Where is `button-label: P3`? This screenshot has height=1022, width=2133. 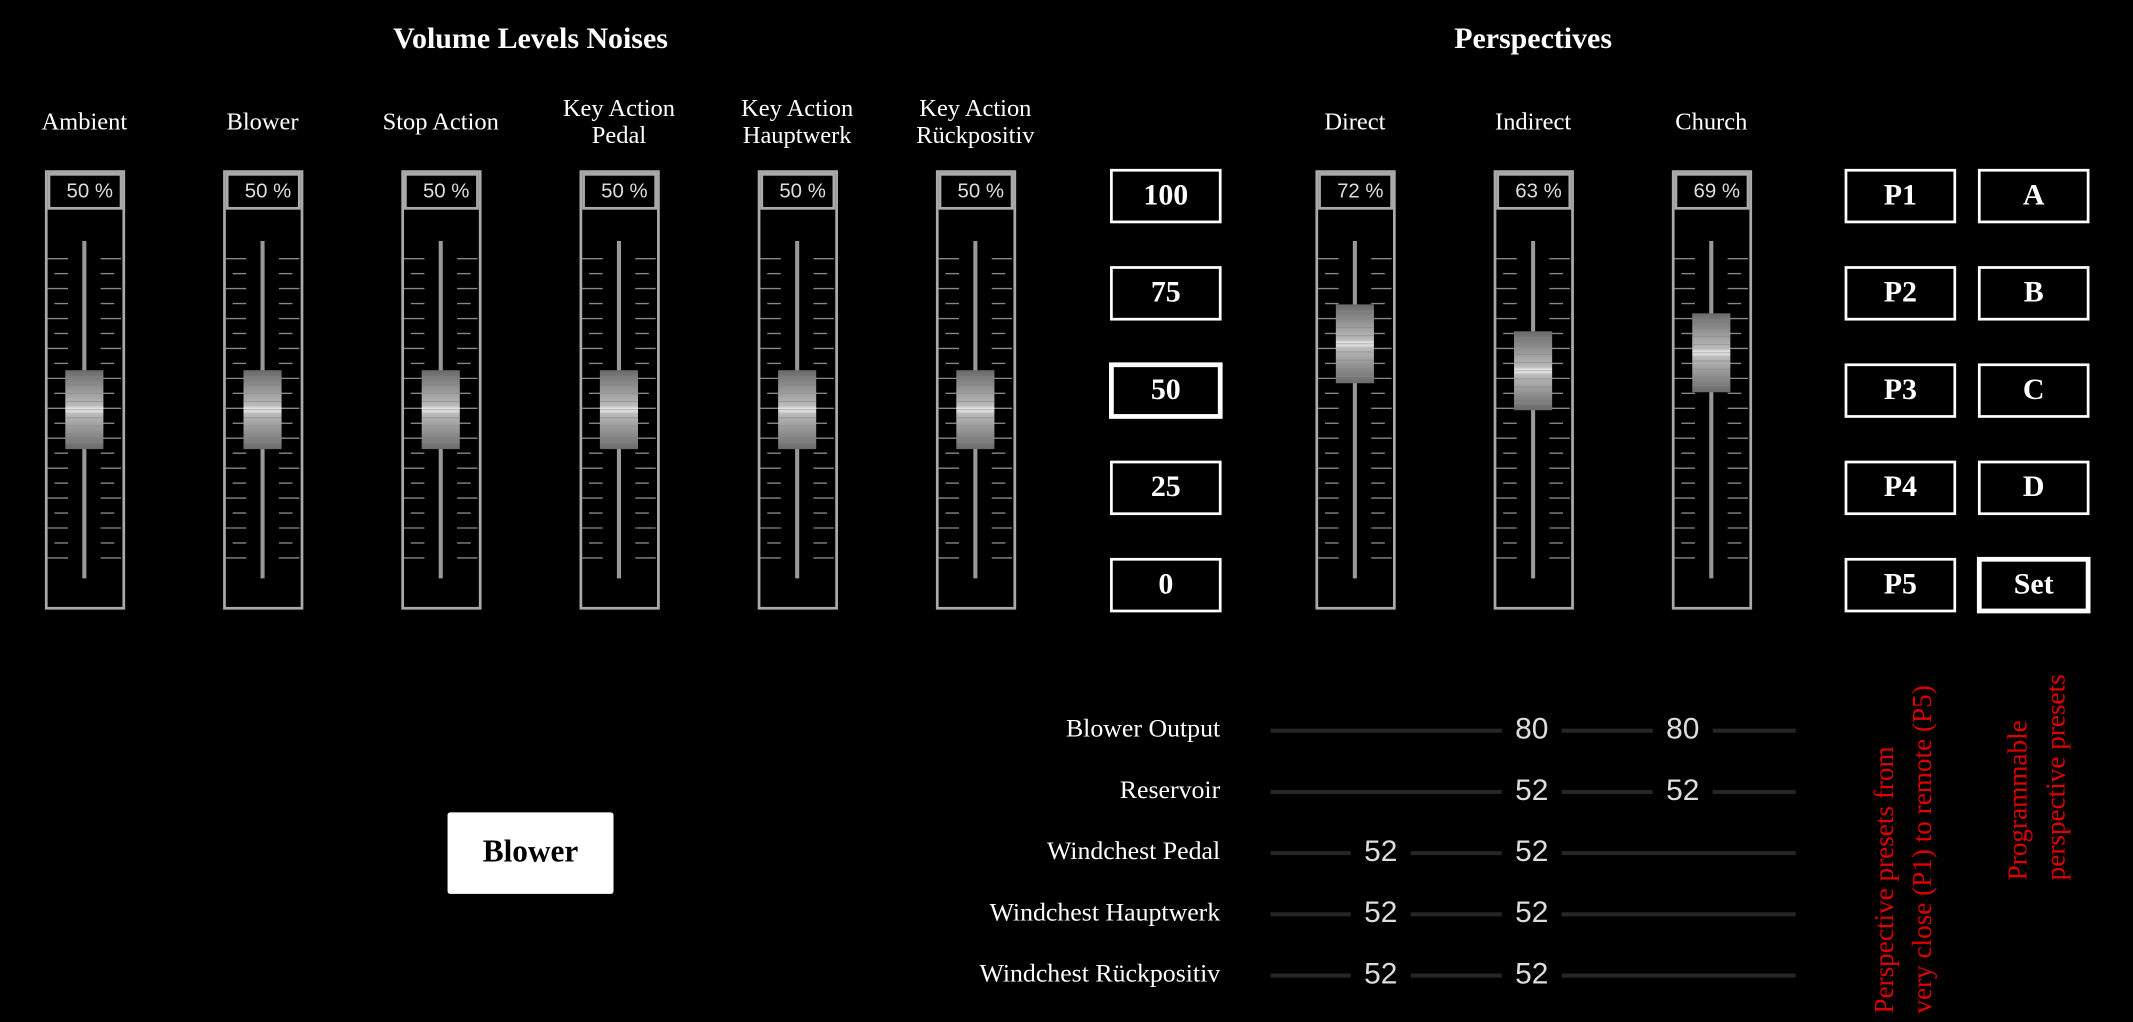
button-label: P3 is located at coordinates (1900, 389).